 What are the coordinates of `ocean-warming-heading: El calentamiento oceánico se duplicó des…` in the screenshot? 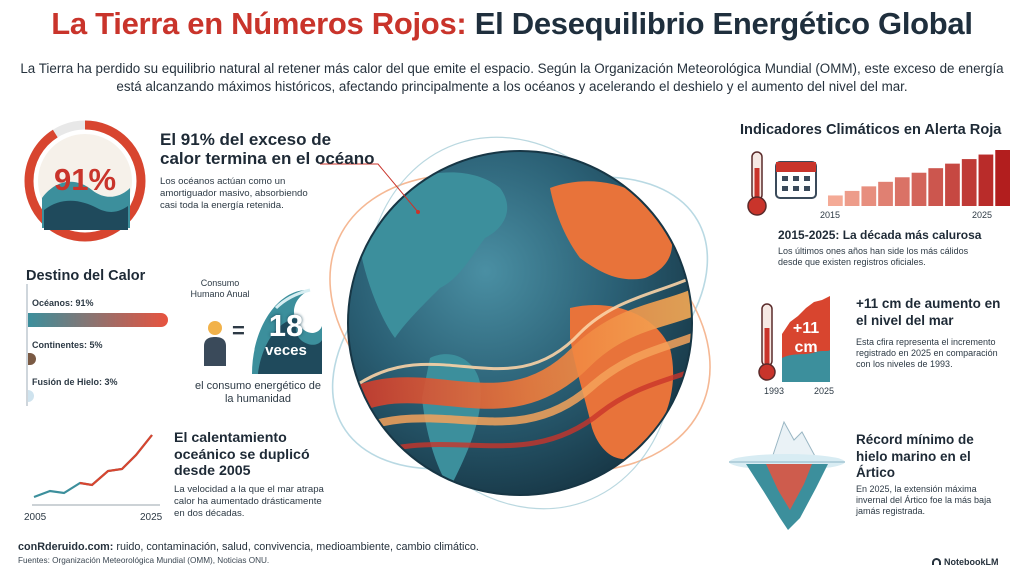 It's located at (242, 454).